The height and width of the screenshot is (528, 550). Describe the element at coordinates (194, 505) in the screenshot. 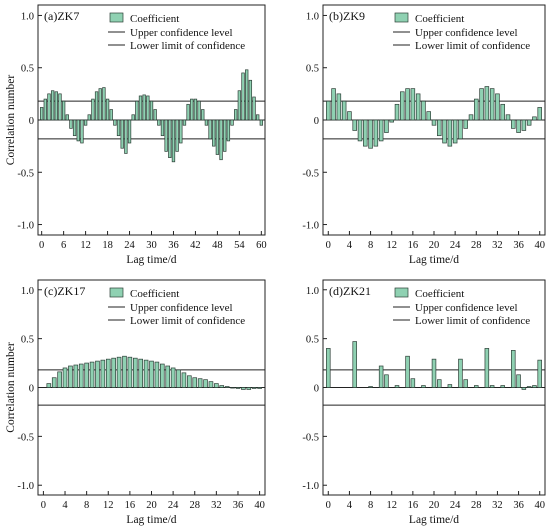

I see `x-tick-label: 28` at that location.